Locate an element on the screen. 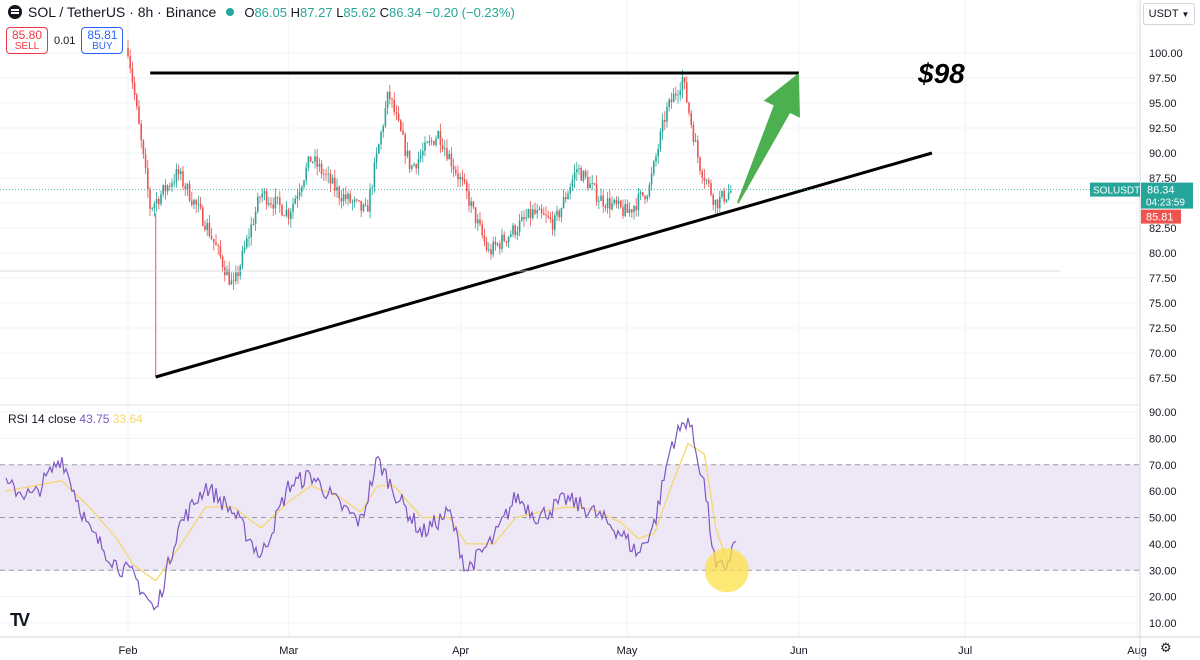  price-tick-label: 95.00 is located at coordinates (1163, 104).